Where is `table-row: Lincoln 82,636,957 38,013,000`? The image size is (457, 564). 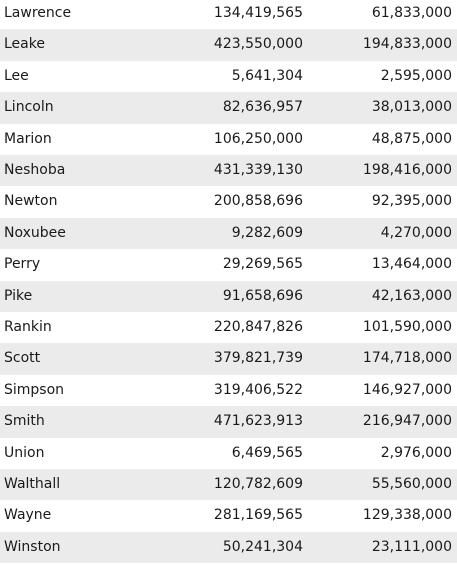
table-row: Lincoln 82,636,957 38,013,000 is located at coordinates (228, 108).